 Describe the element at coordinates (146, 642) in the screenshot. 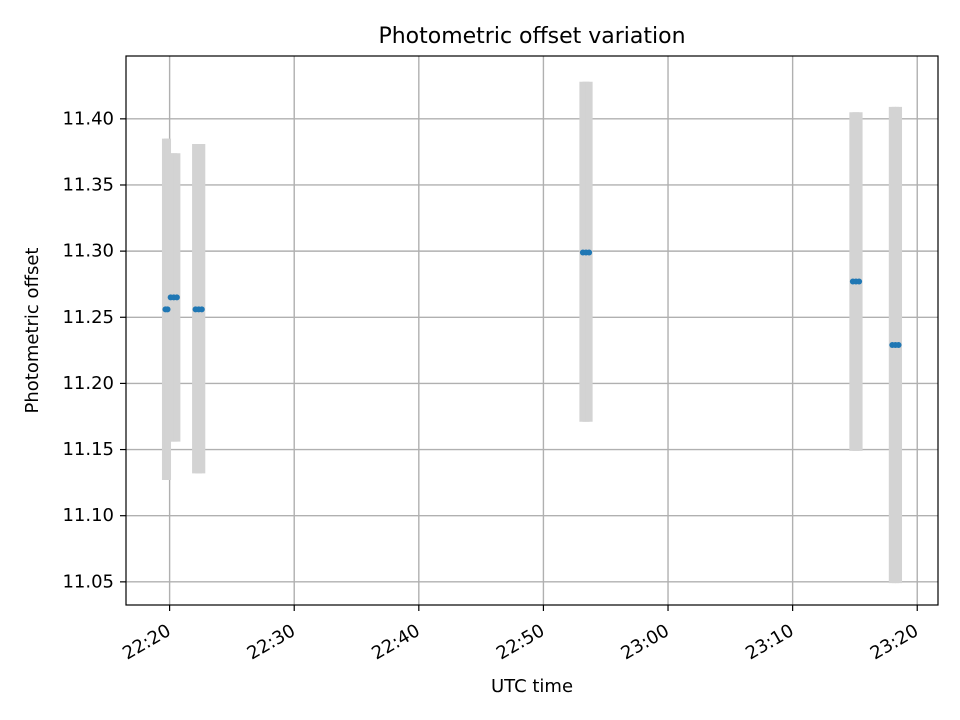

I see `x-tick-label: 22:20` at that location.